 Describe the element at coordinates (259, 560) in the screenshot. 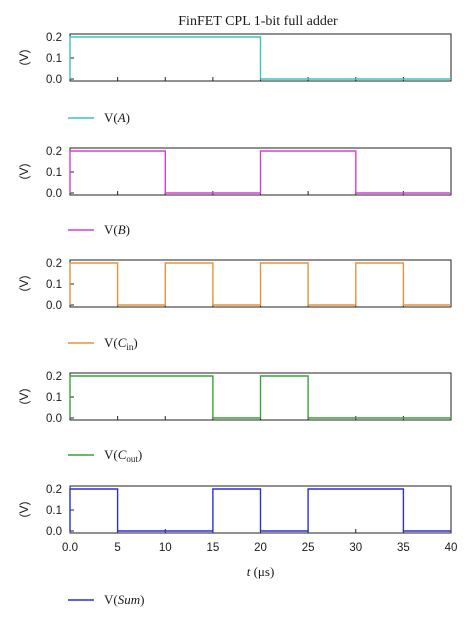

I see `x-axis: 0.0 5 10 15 20 25 30 35 40 t (μs)` at that location.